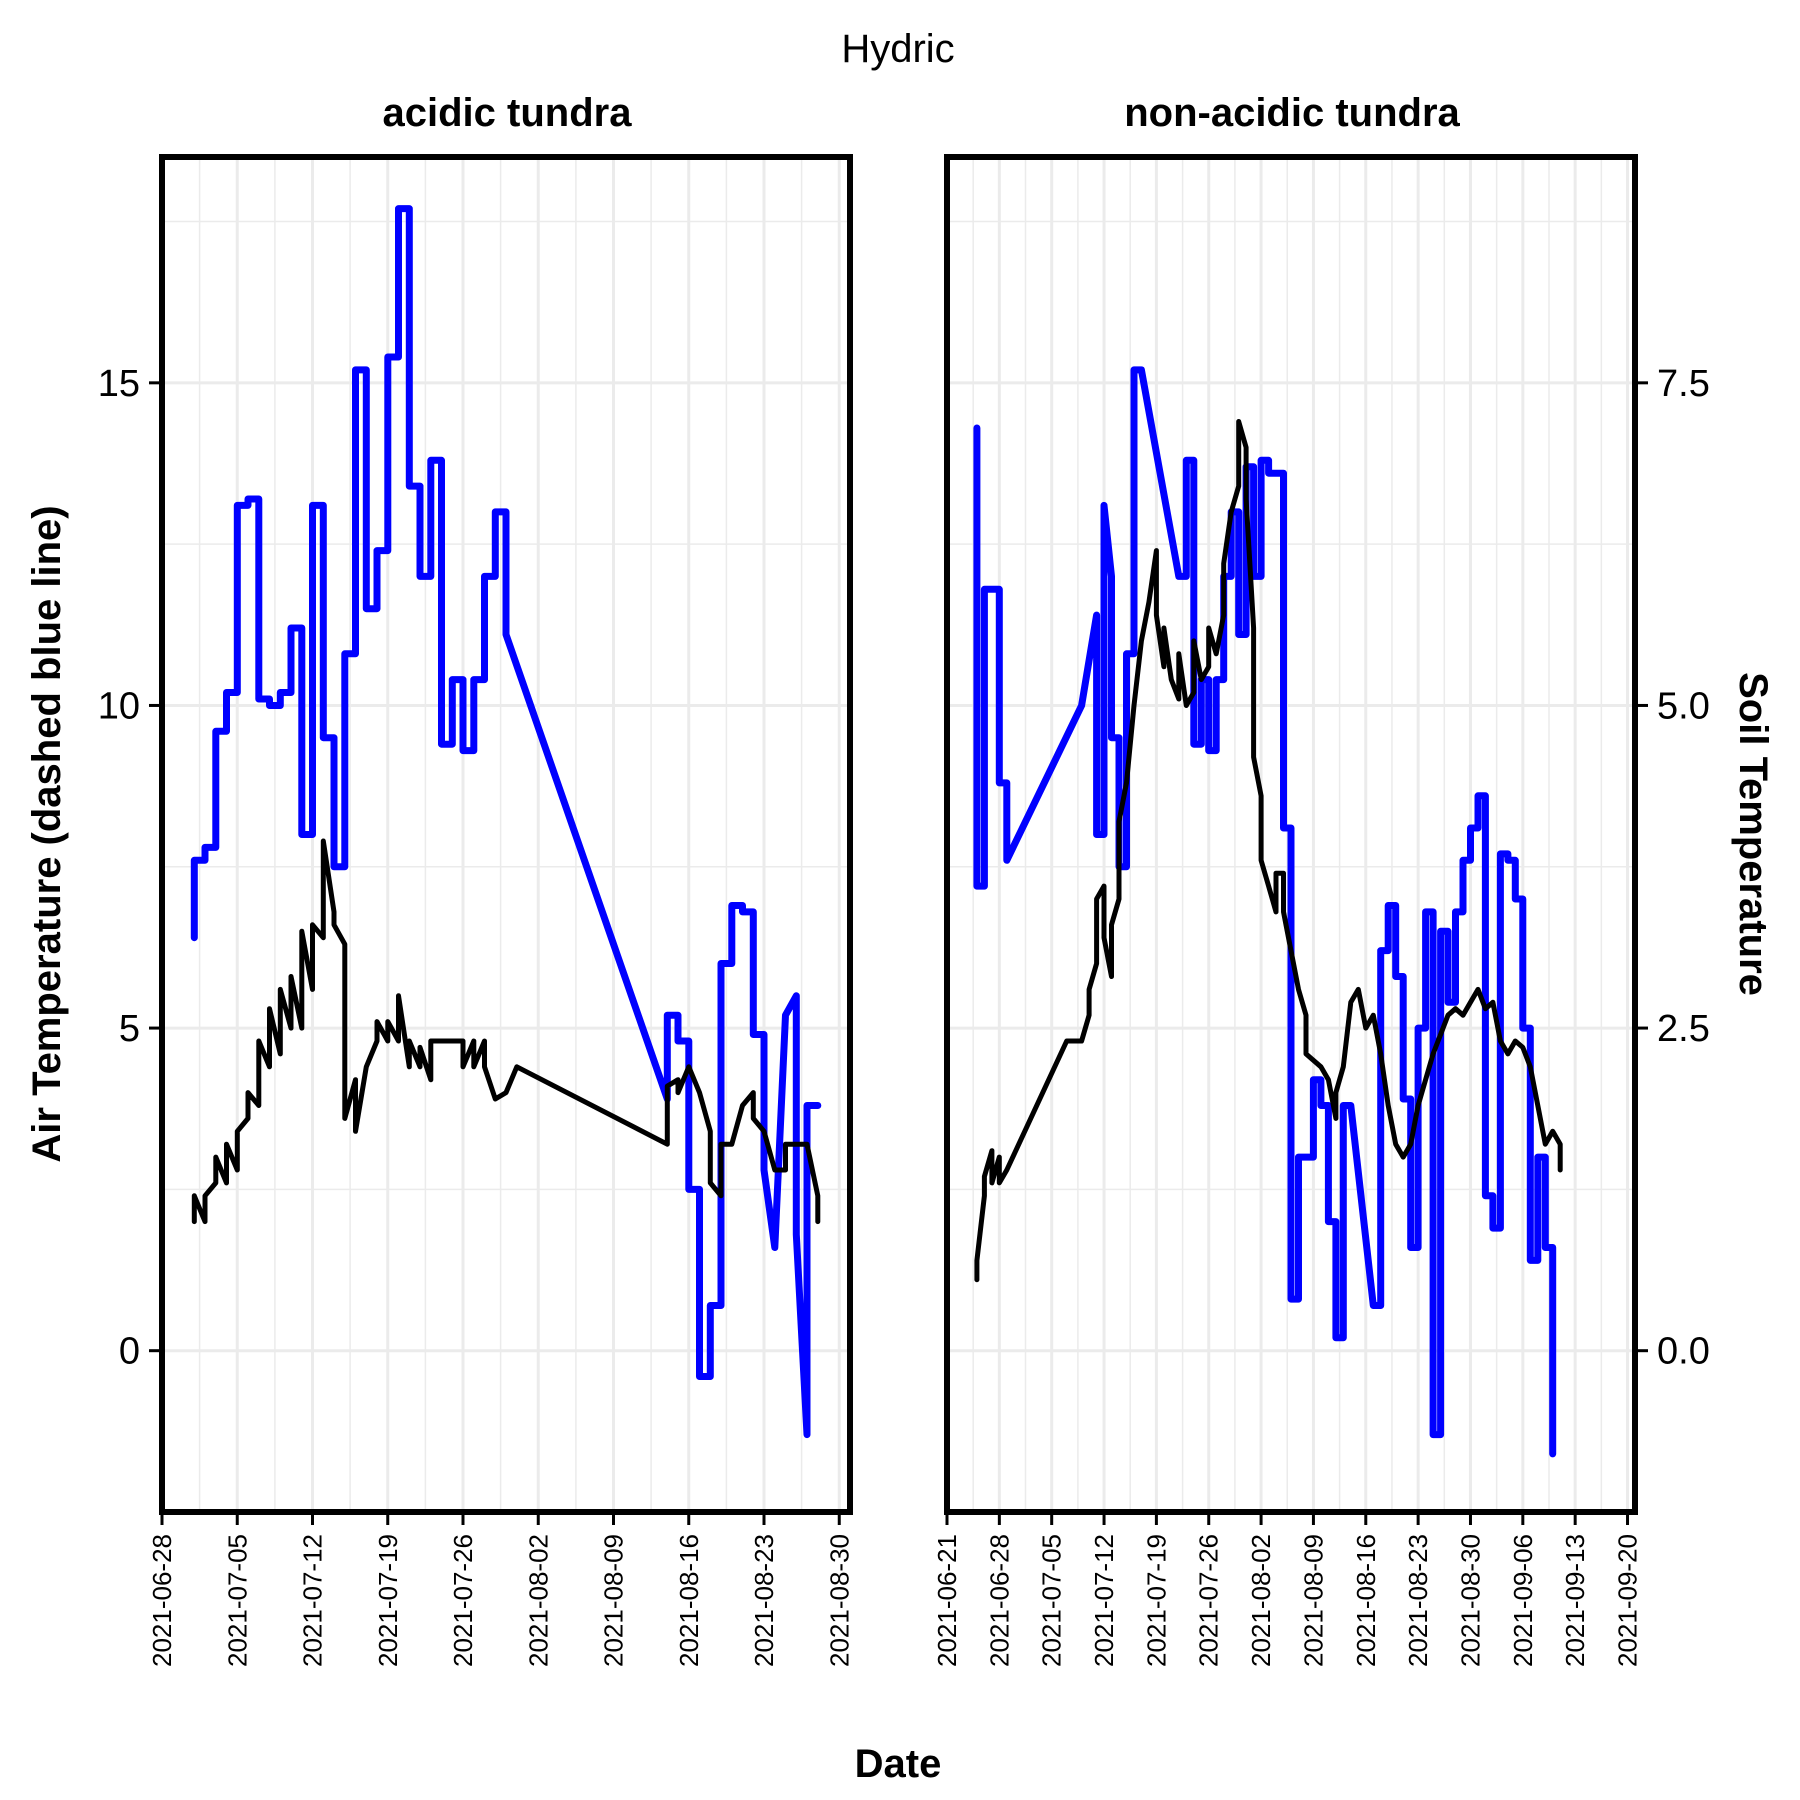  What do you see at coordinates (47, 833) in the screenshot?
I see `left-axis-label: Air Temperature (dashed blue line)` at bounding box center [47, 833].